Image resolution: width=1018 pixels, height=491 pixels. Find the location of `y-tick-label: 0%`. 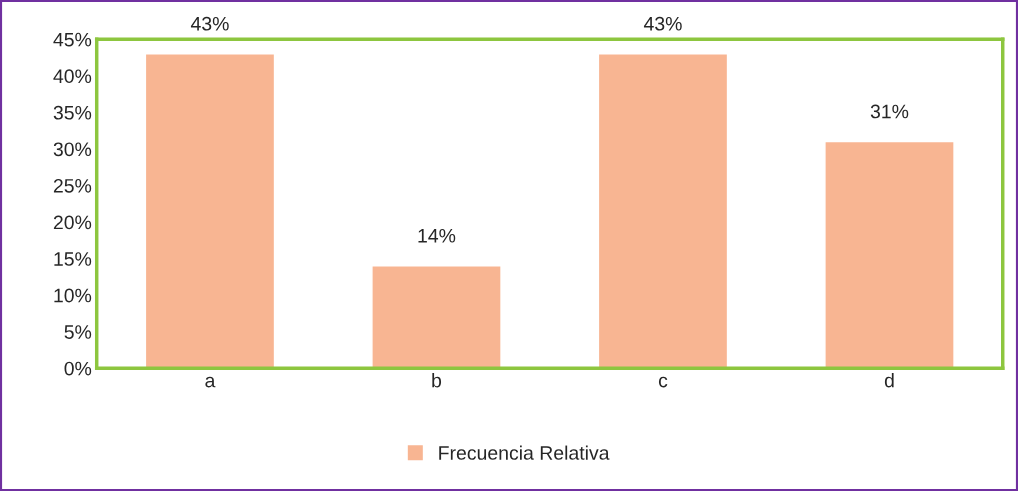

y-tick-label: 0% is located at coordinates (78, 368).